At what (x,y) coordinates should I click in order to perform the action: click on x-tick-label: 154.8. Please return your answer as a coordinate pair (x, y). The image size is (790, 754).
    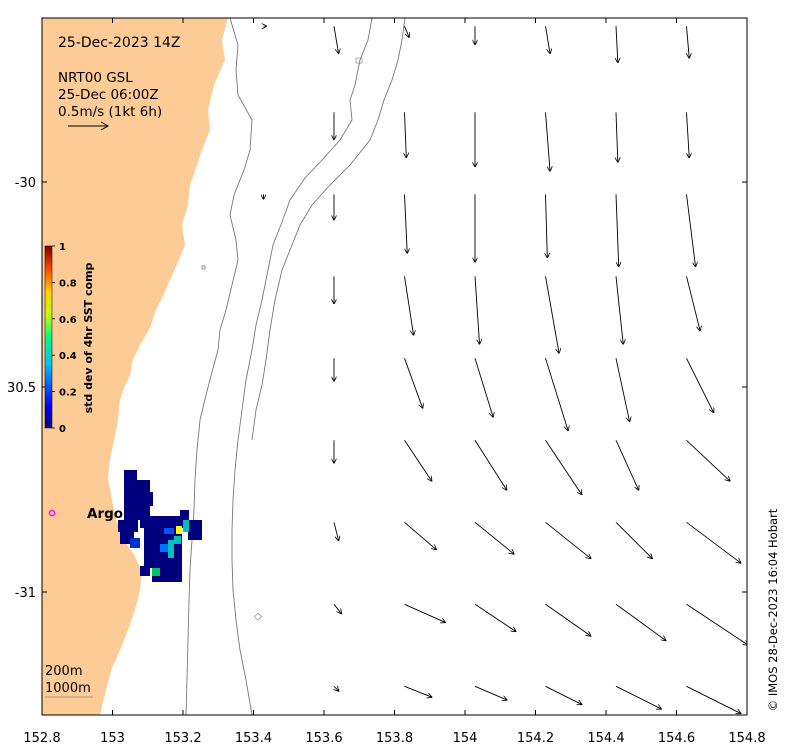
    Looking at the image, I should click on (746, 738).